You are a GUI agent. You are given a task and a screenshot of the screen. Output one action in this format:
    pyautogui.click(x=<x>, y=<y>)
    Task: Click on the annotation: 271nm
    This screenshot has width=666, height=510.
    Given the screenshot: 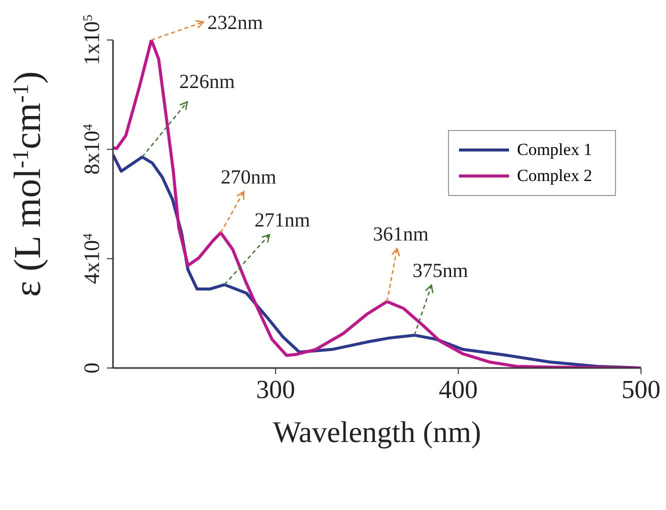 What is the action you would take?
    pyautogui.click(x=282, y=221)
    